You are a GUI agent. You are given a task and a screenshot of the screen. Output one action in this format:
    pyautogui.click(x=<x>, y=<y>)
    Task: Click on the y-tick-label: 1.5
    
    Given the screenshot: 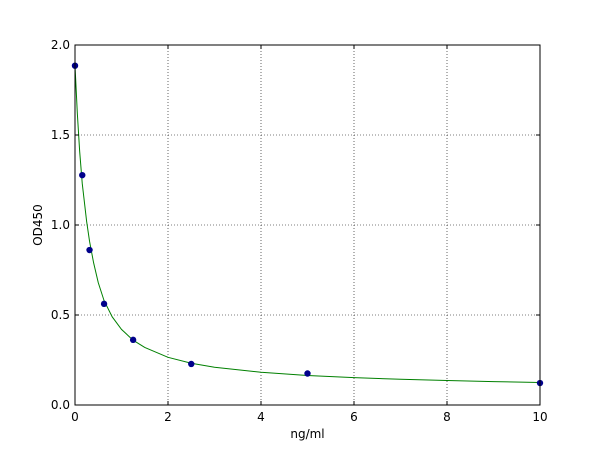 What is the action you would take?
    pyautogui.click(x=60, y=135)
    